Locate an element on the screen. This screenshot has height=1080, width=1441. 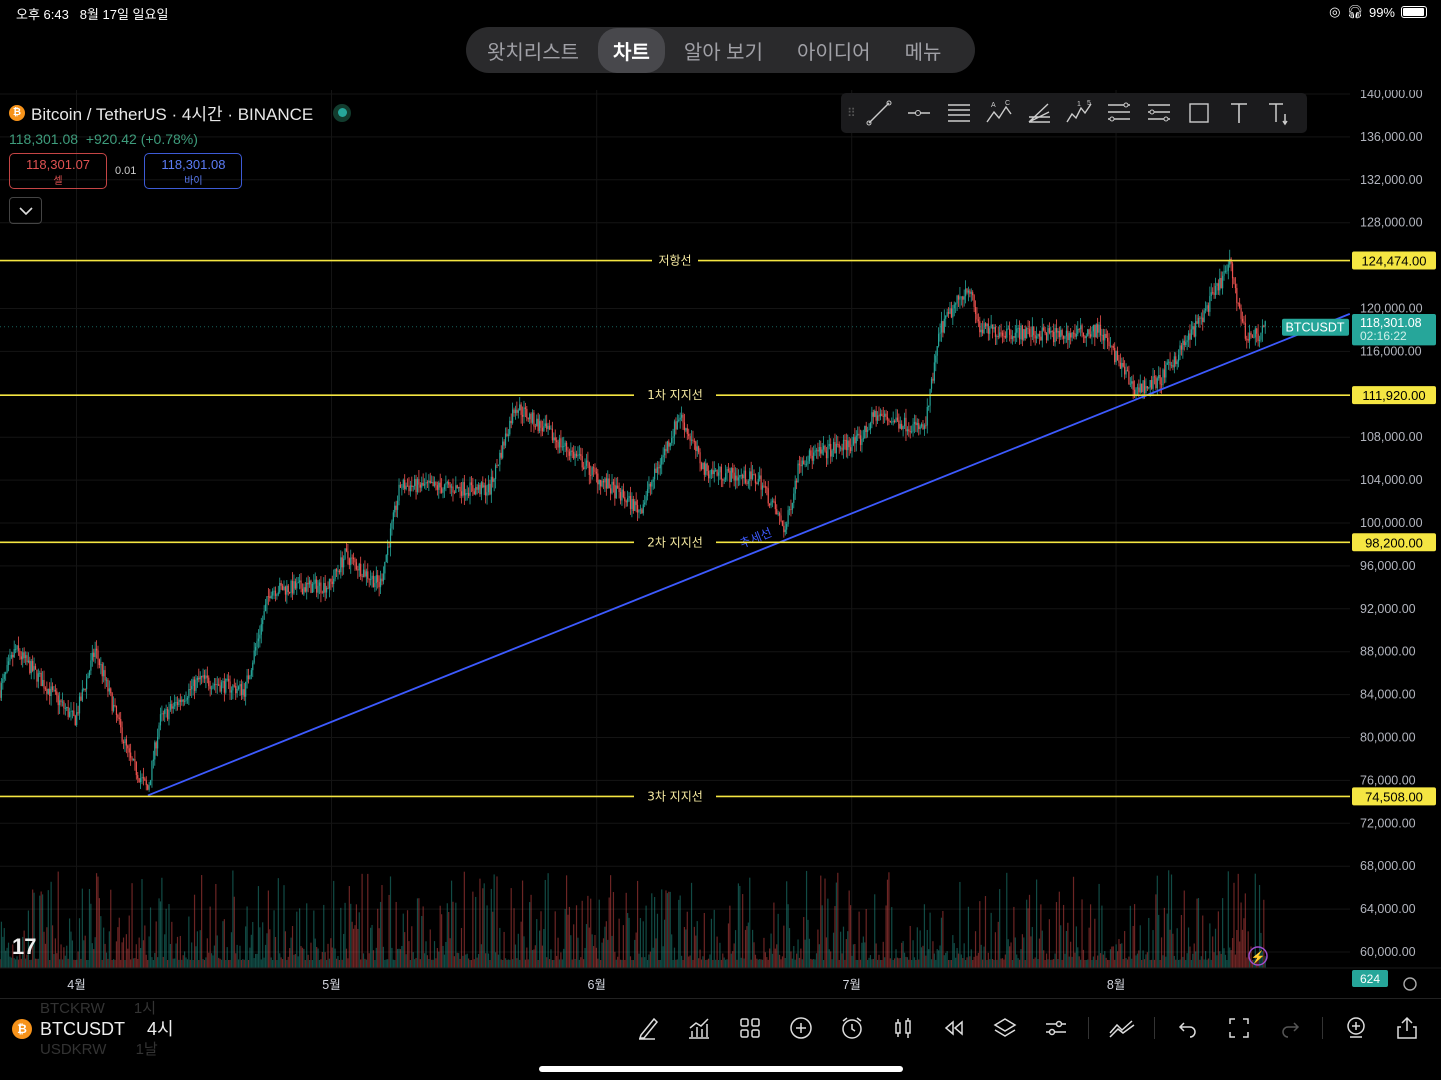
current-interval: 4시 is located at coordinates (160, 1029).